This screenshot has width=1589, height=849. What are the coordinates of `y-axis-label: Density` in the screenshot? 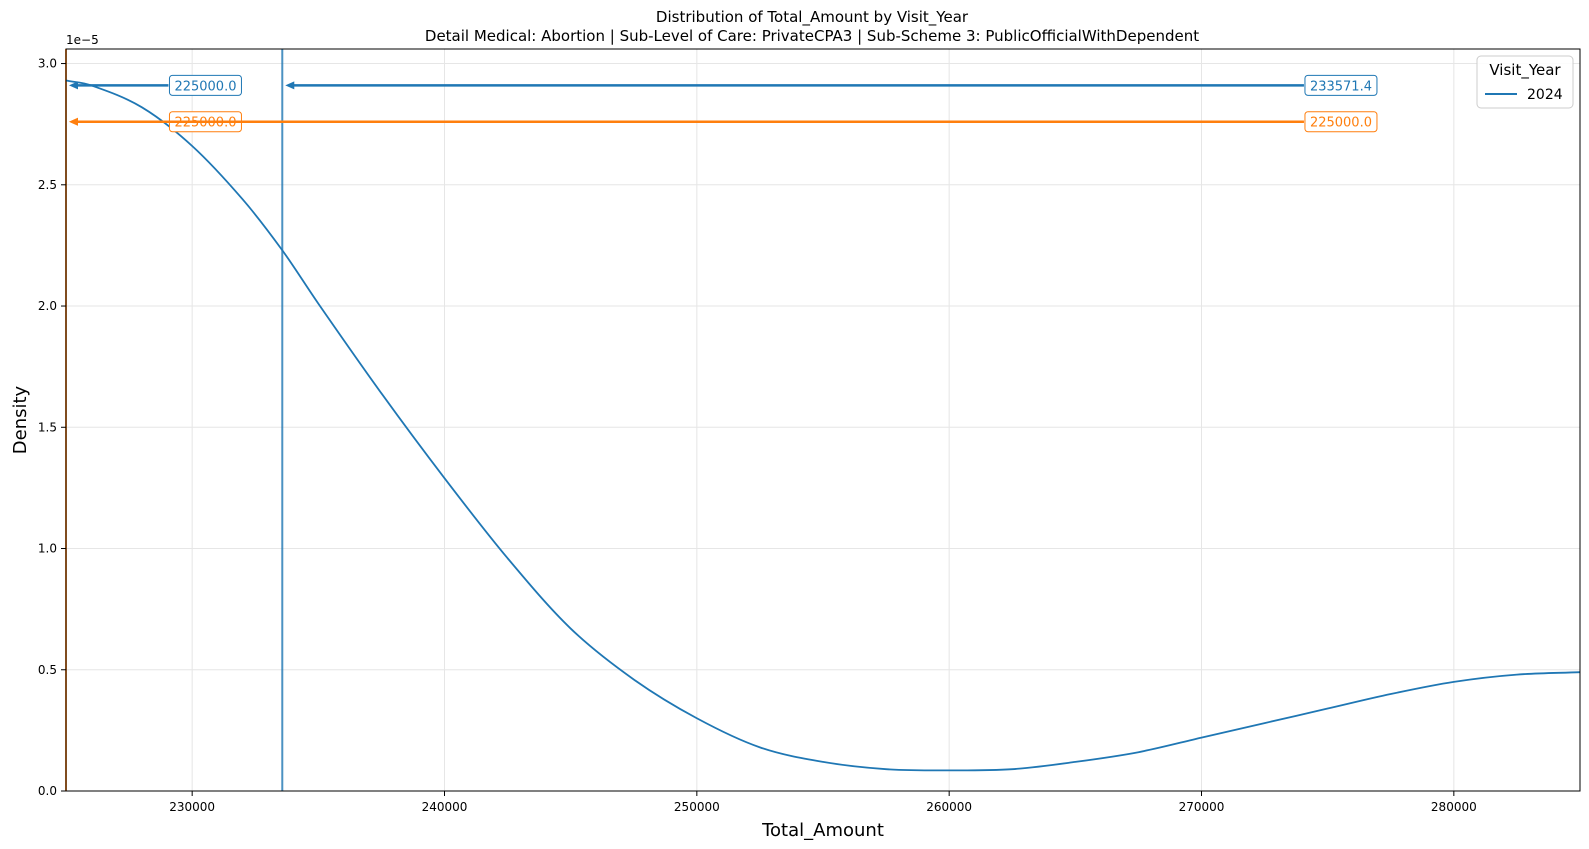 It's located at (20, 419).